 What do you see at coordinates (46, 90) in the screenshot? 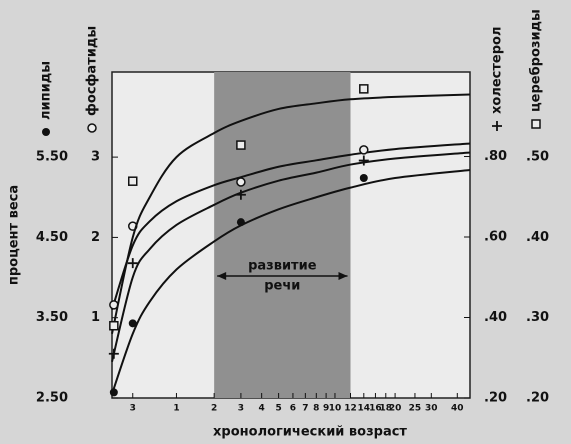
I see `legend-label: липиды` at bounding box center [46, 90].